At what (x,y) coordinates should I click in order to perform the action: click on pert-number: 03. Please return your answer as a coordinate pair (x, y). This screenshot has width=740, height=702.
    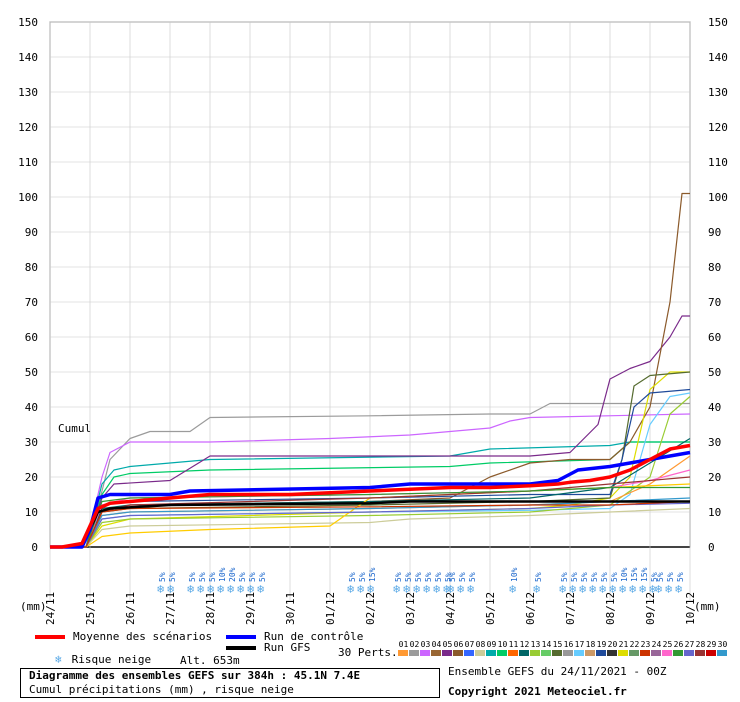
    Looking at the image, I should click on (425, 644).